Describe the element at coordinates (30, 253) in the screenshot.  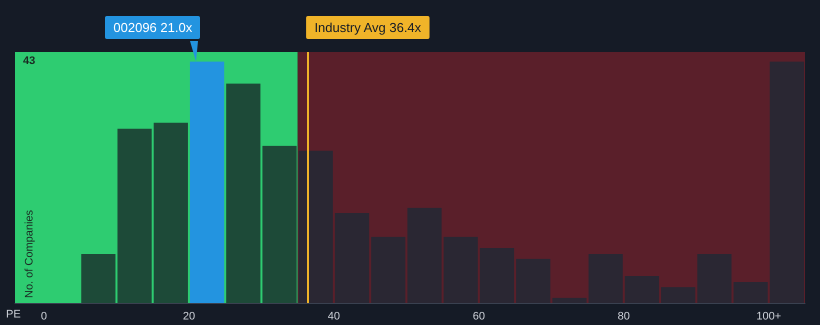
I see `y-axis-title: No. of Companies` at that location.